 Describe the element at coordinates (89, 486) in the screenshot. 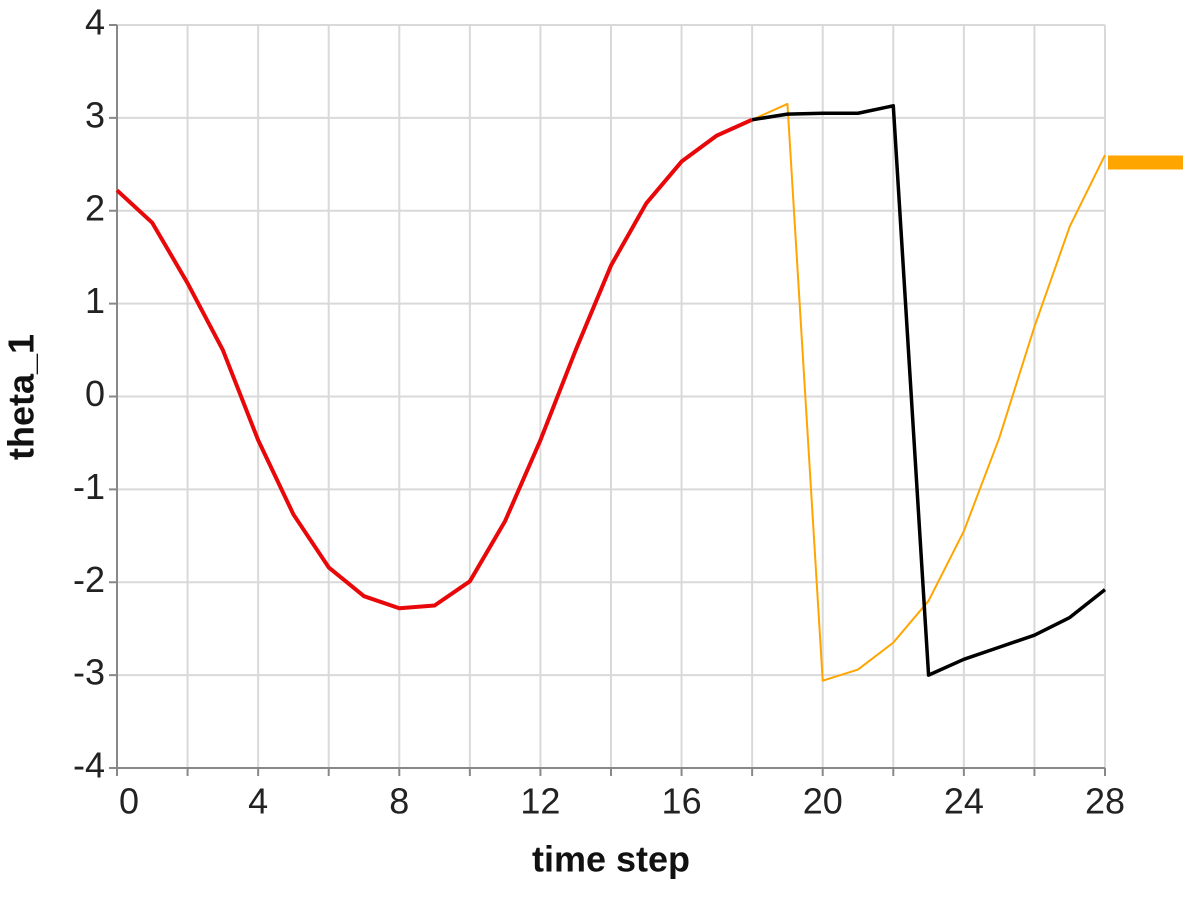

I see `y-tick-label: -1` at that location.